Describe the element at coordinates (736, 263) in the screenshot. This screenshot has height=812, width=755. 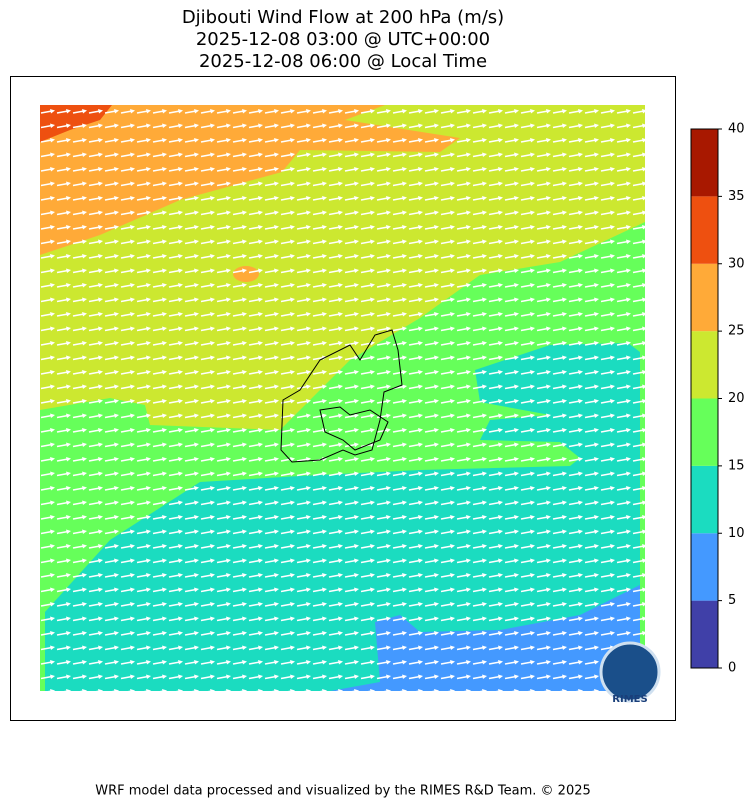
I see `colorbar-tick-label: 30` at that location.